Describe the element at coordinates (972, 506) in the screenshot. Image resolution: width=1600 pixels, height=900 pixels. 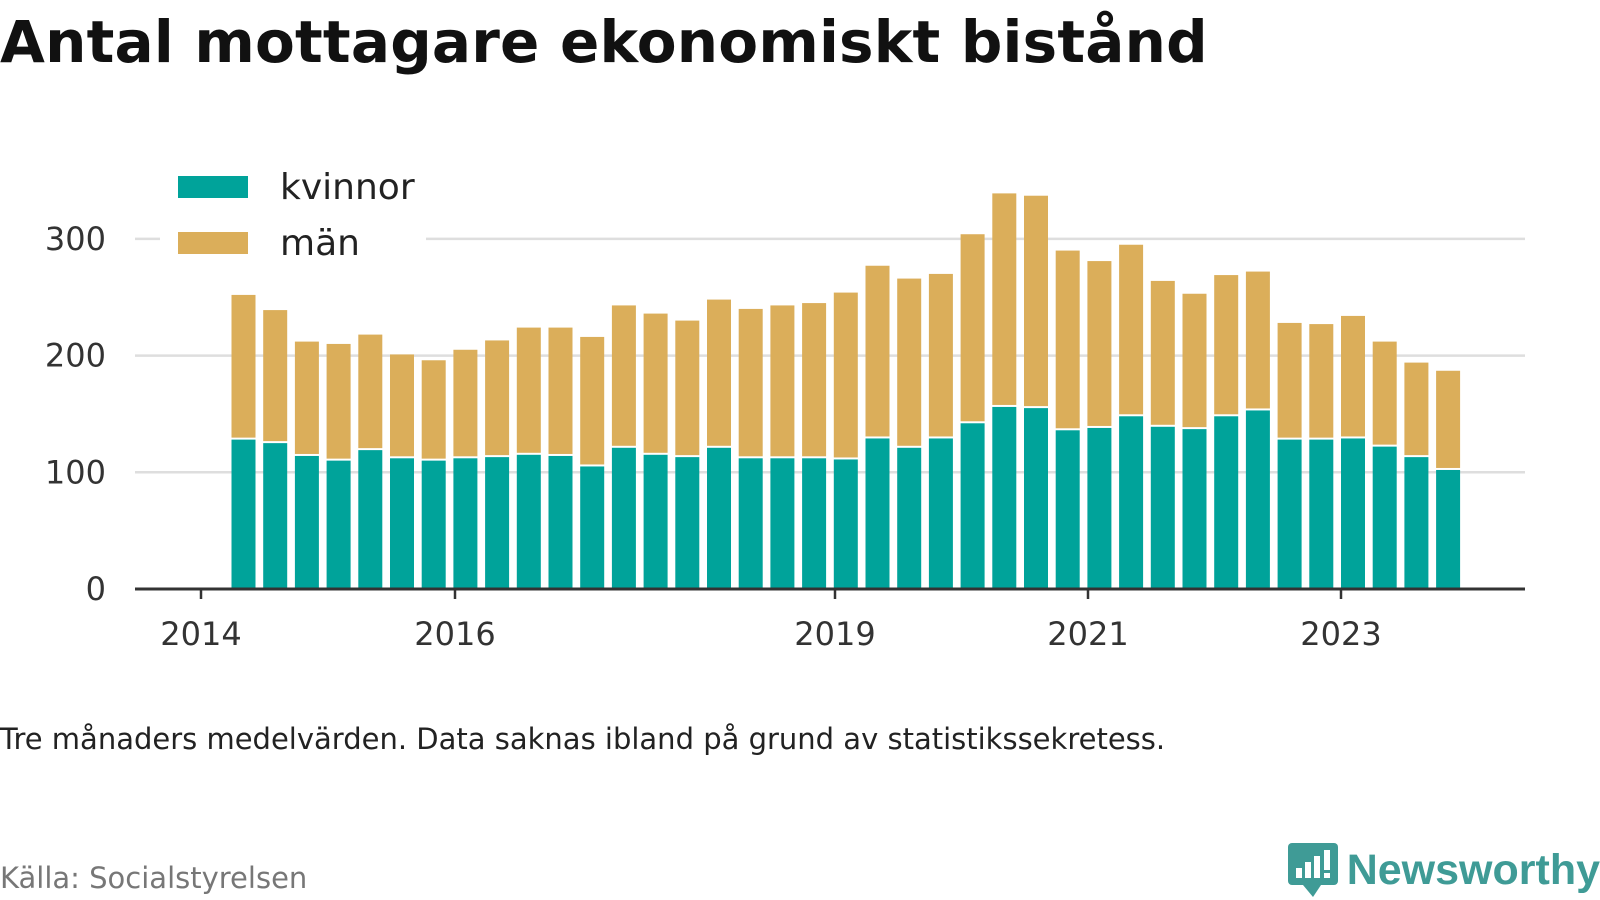
I see `bar-kvinnor-2020-Q1` at that location.